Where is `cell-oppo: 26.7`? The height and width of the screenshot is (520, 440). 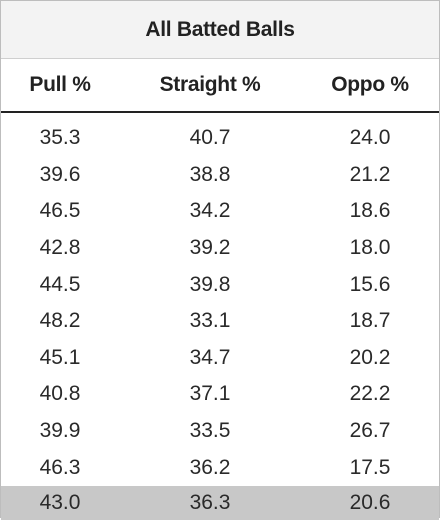 cell-oppo: 26.7 is located at coordinates (370, 431).